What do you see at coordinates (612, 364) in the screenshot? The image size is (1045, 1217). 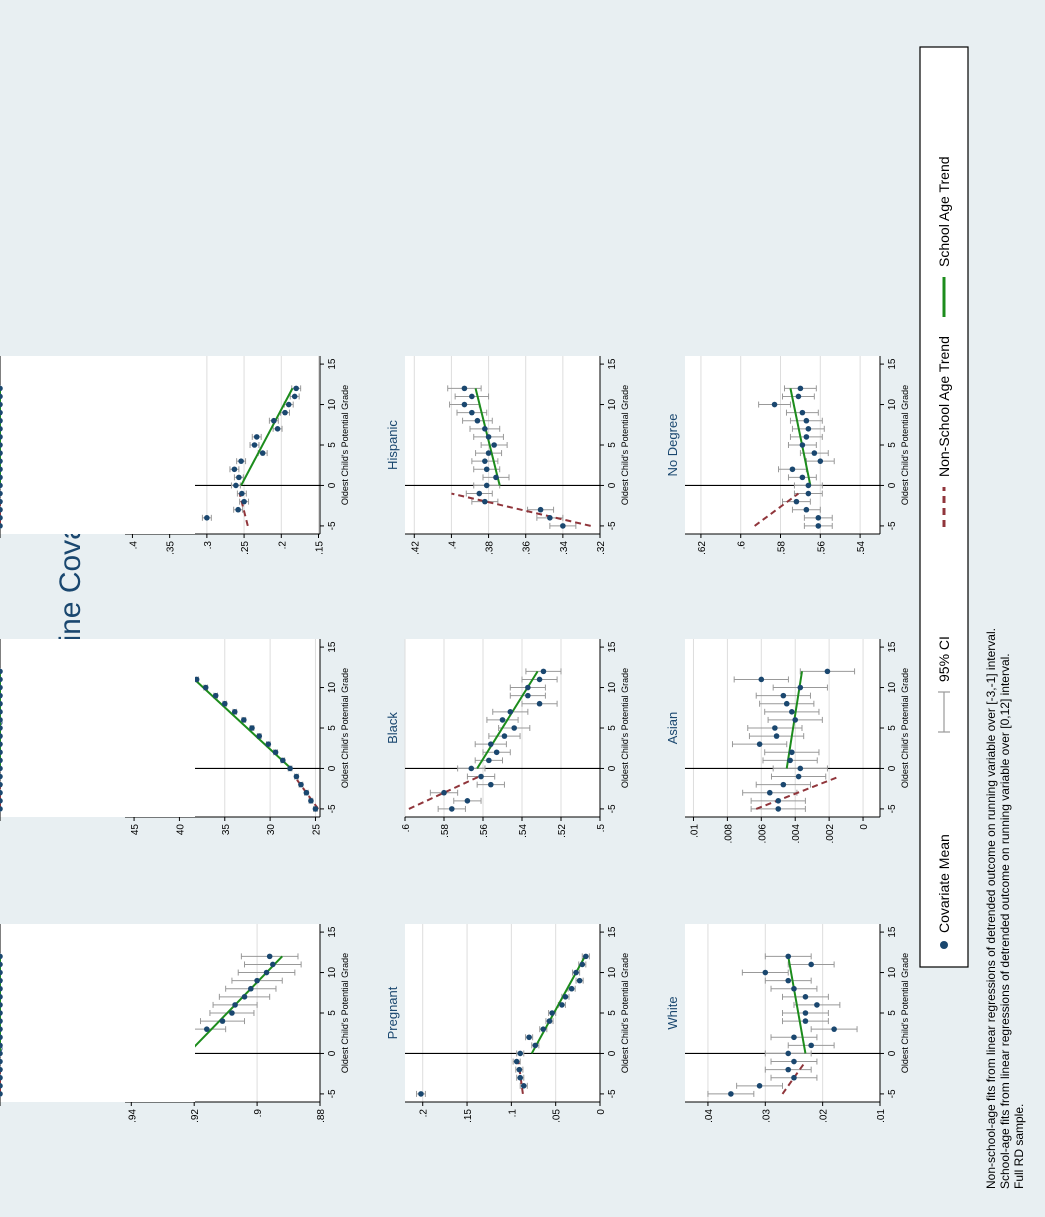 I see `x-tick-label: 15` at bounding box center [612, 364].